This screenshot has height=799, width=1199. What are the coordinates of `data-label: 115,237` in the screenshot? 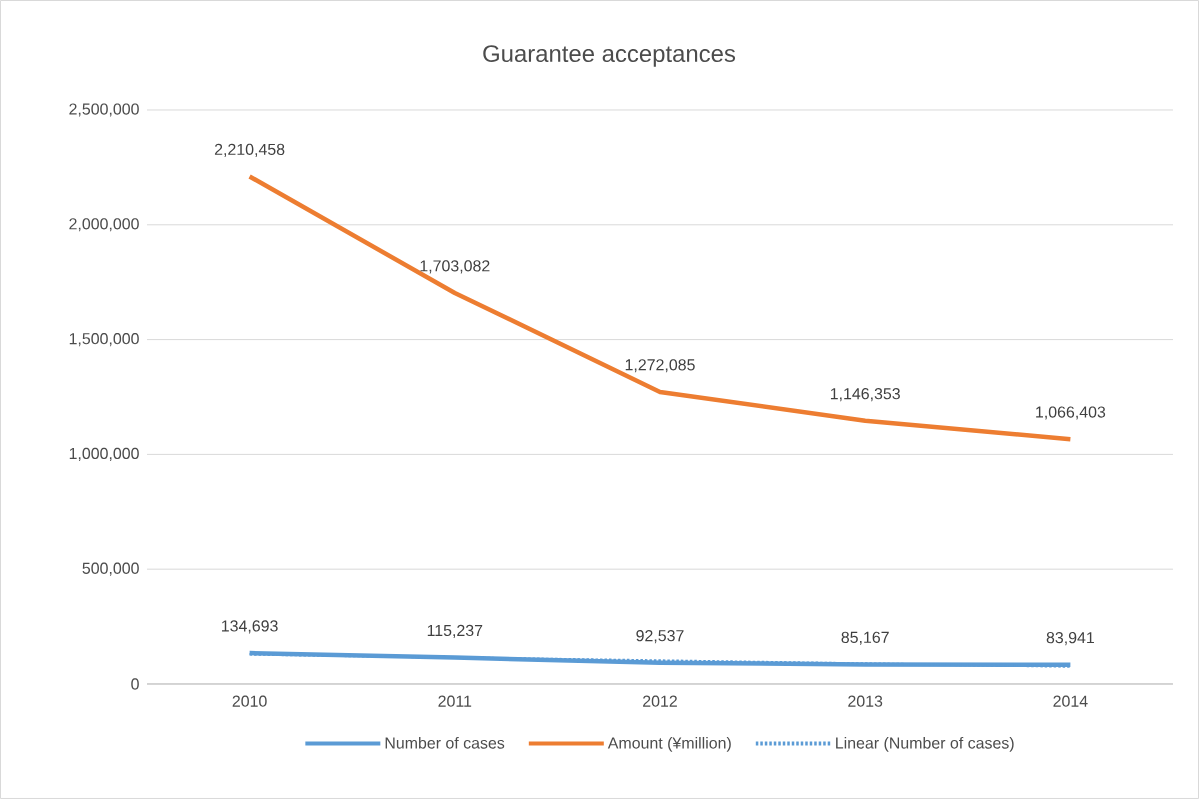 It's located at (455, 631).